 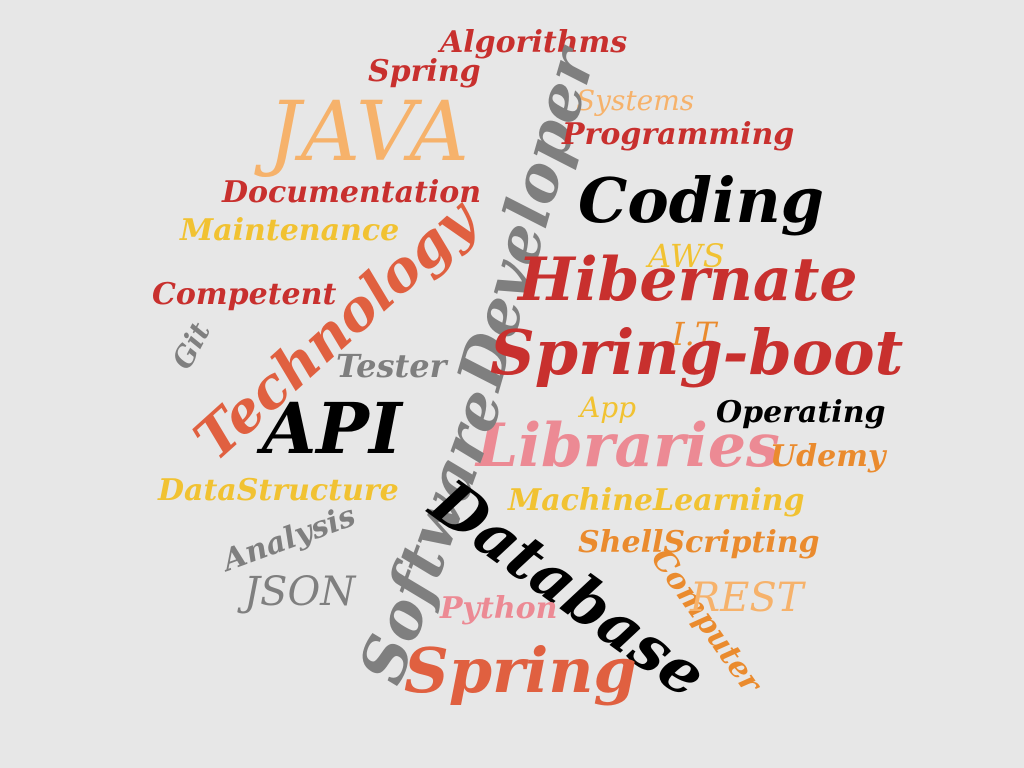 I want to click on word-analysis: Analysis, so click(x=289, y=538).